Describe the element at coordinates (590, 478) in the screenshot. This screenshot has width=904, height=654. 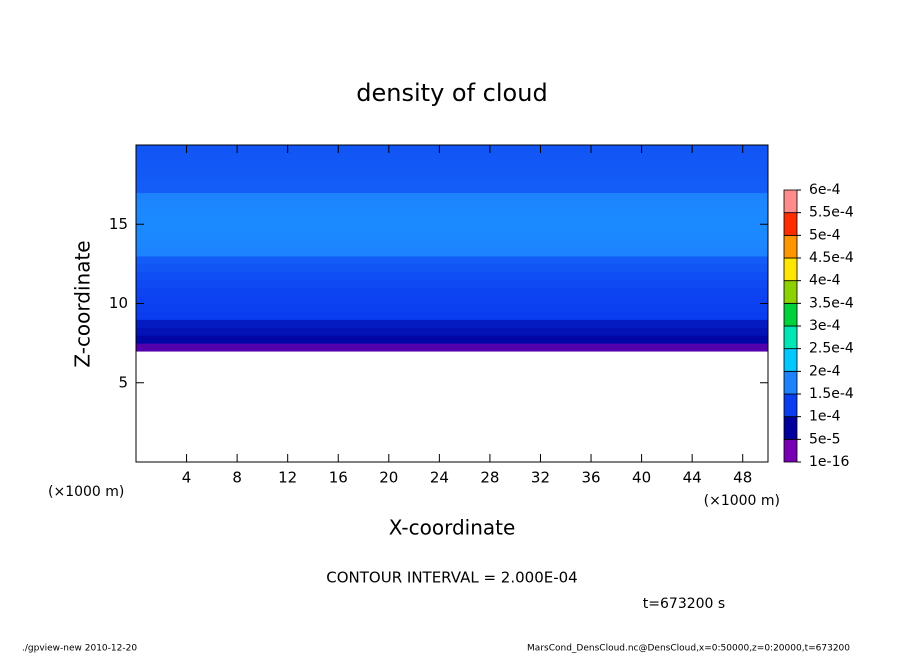
I see `x-tick-label: 36` at that location.